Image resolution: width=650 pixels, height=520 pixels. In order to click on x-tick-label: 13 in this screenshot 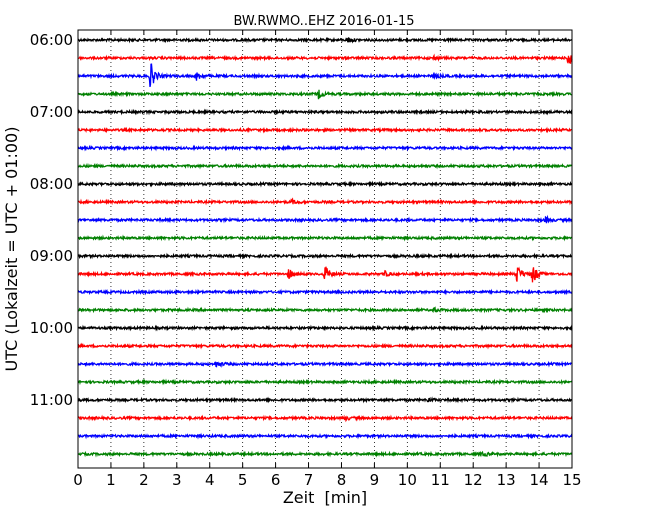, I will do `click(506, 480)`.